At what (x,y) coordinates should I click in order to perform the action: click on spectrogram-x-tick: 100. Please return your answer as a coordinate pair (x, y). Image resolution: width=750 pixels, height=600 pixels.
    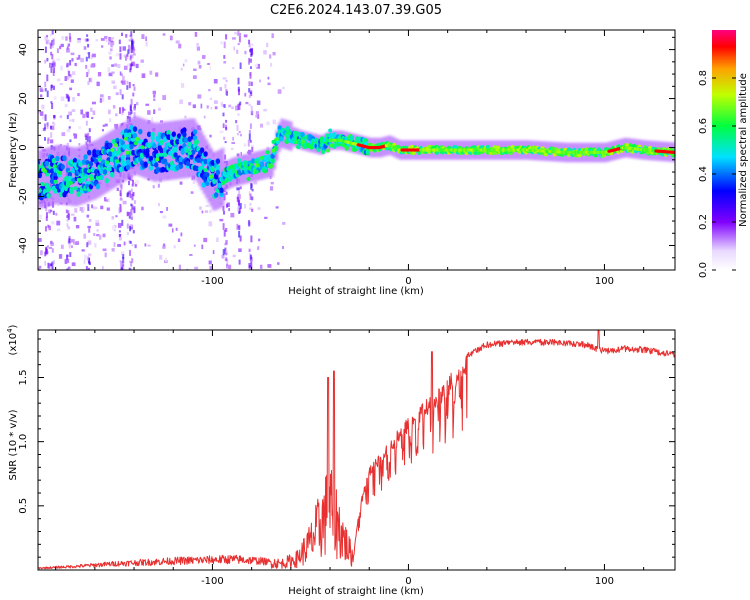
    Looking at the image, I should click on (604, 281).